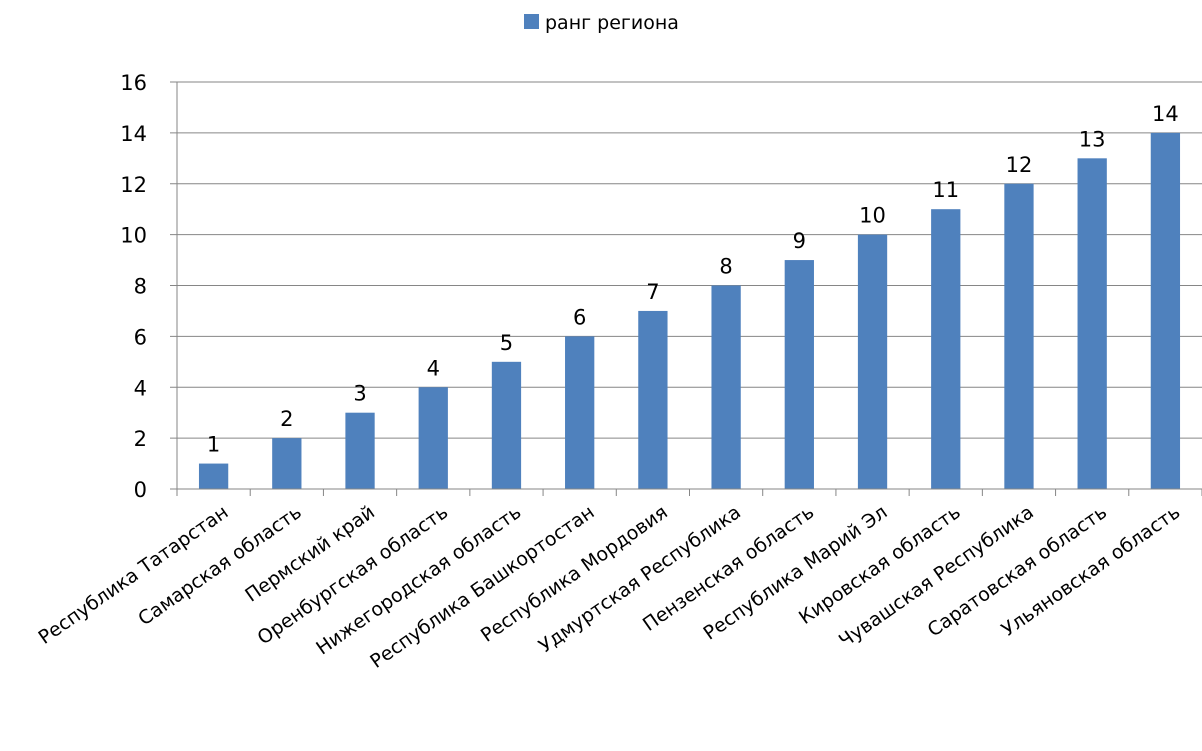  Describe the element at coordinates (213, 445) in the screenshot. I see `data-label: 1` at that location.